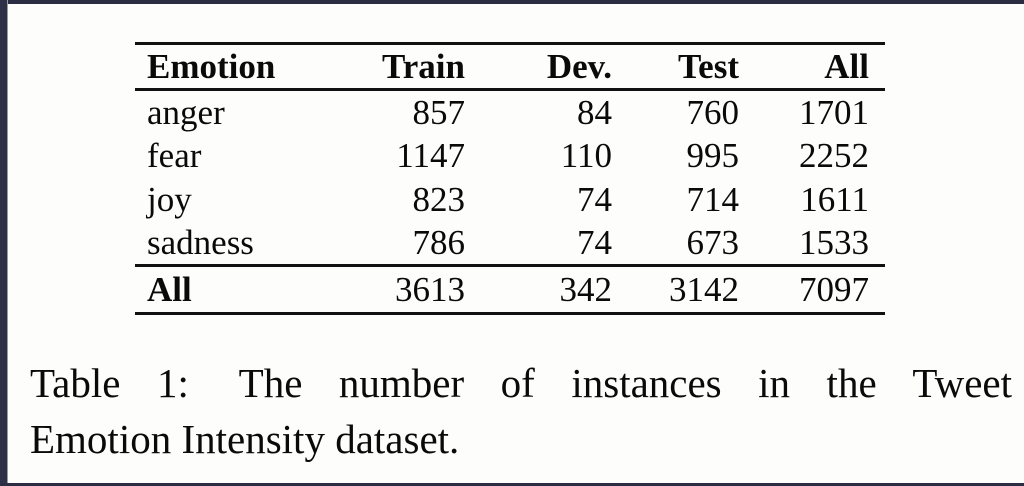  I want to click on table-row-total: All 3613 342 3142 7097, so click(510, 289).